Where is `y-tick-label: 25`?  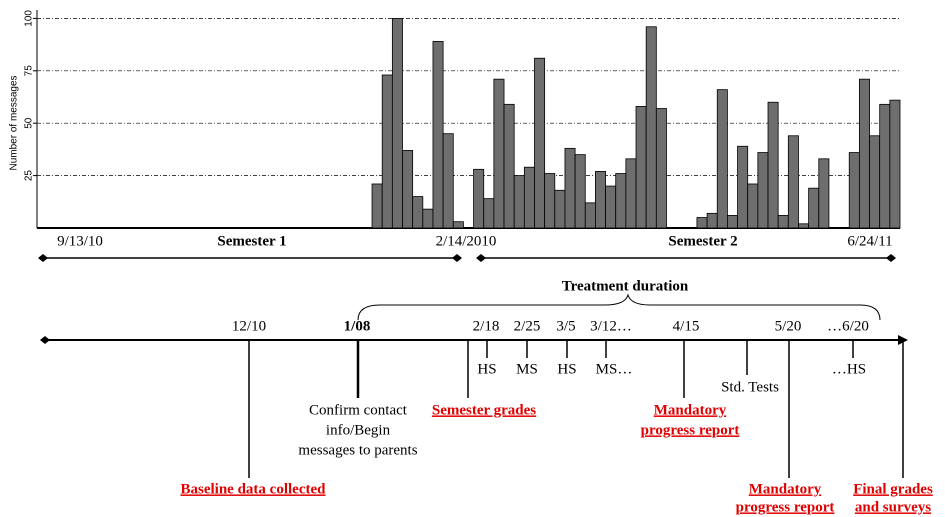 y-tick-label: 25 is located at coordinates (29, 176).